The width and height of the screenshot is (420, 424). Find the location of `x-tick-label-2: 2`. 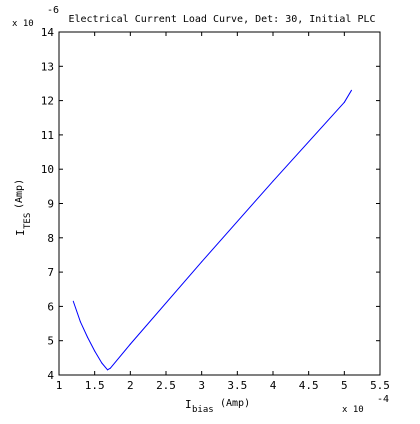

x-tick-label-2: 2 is located at coordinates (130, 385).